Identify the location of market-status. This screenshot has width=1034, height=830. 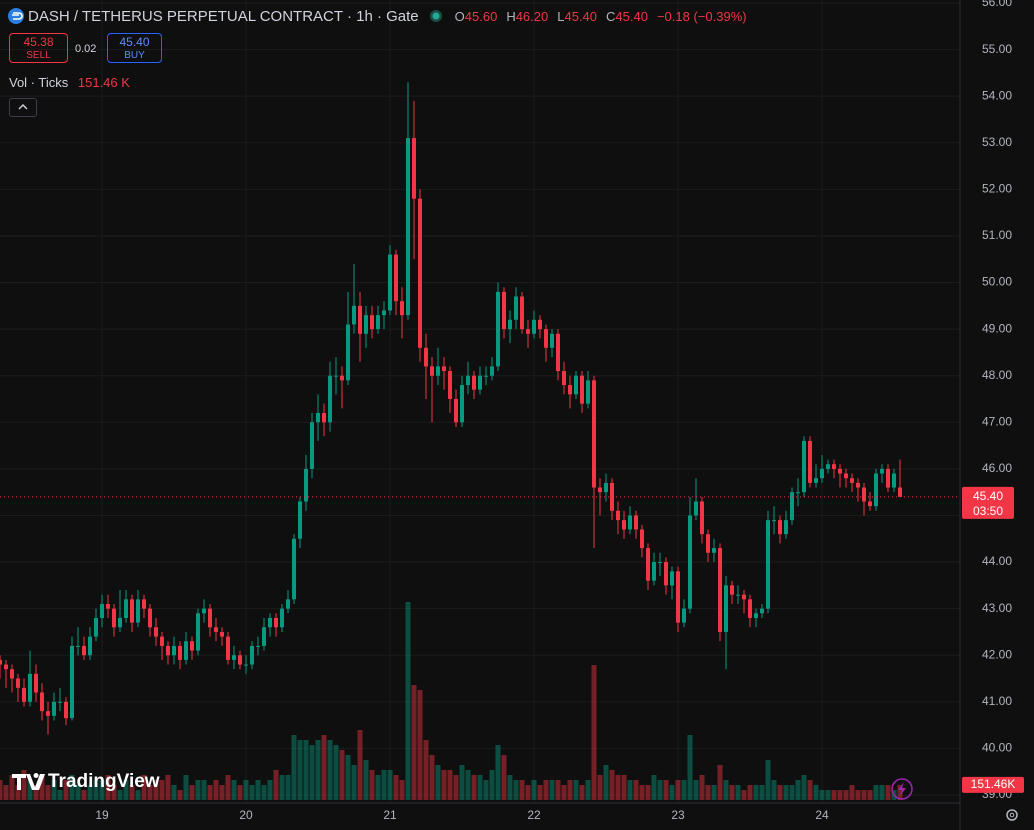
(435, 16).